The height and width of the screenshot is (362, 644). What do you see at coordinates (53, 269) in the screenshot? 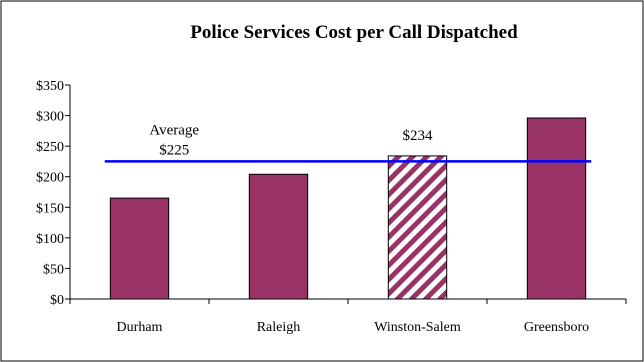
I see `y-tick-label: $50` at bounding box center [53, 269].